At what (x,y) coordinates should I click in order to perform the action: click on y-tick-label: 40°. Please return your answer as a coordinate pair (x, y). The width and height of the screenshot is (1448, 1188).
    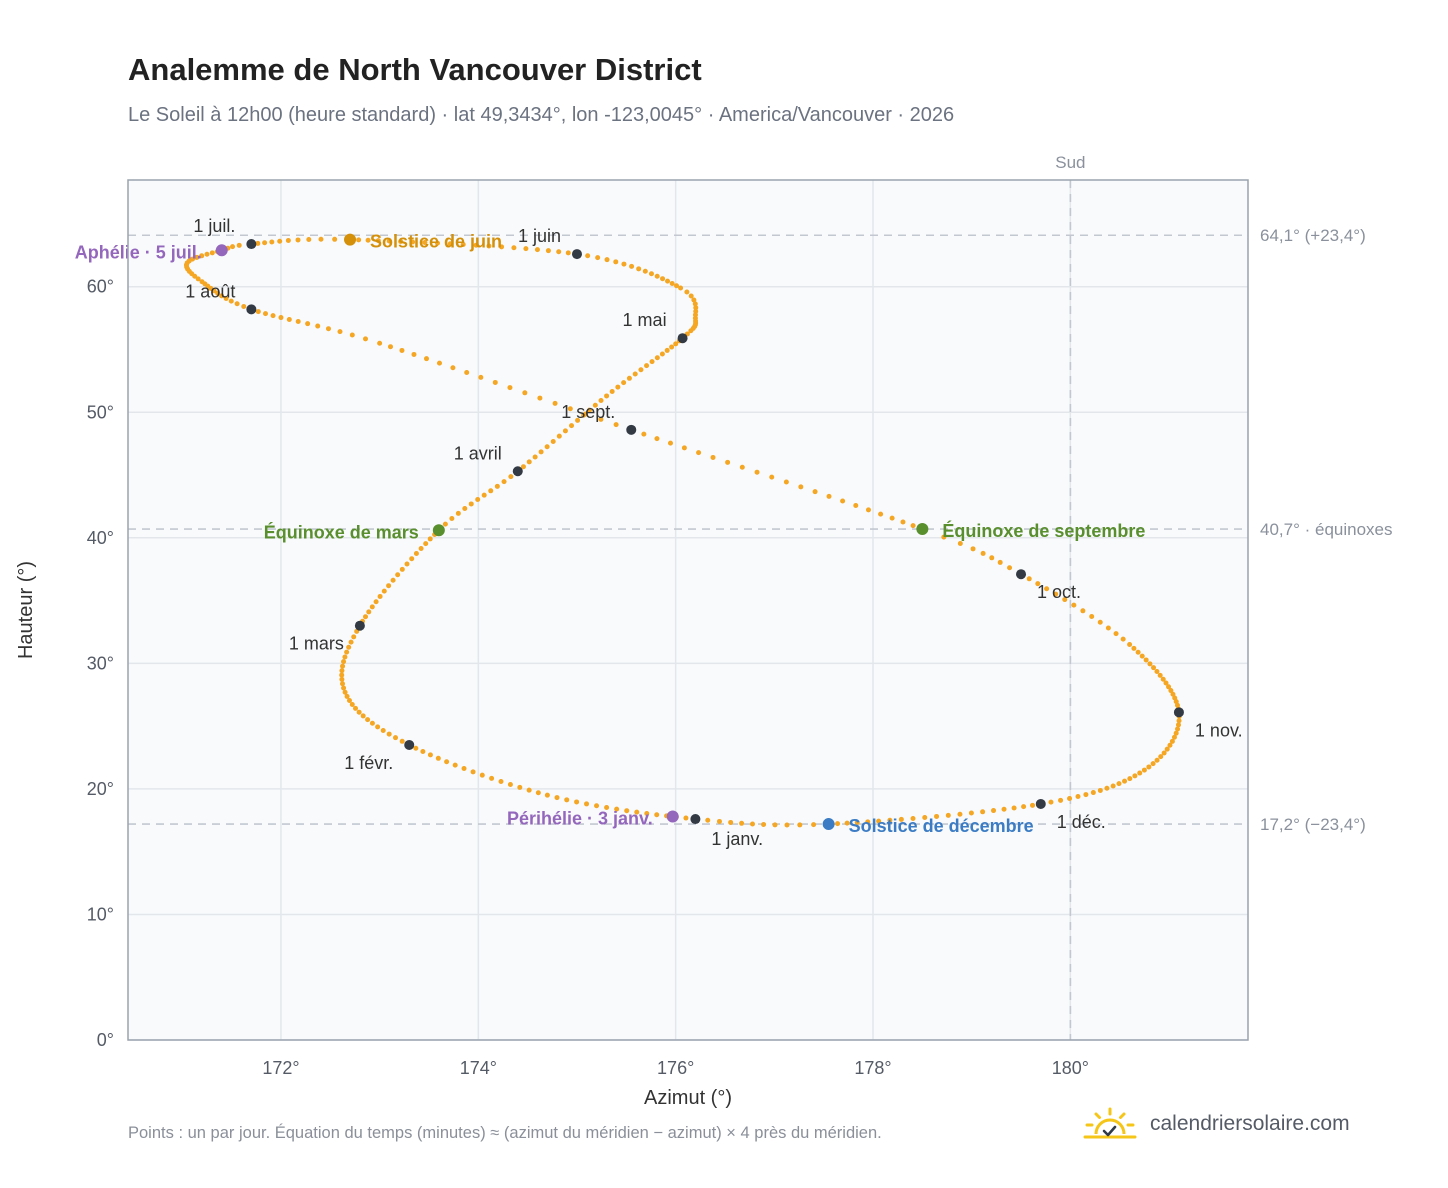
    Looking at the image, I should click on (100, 538).